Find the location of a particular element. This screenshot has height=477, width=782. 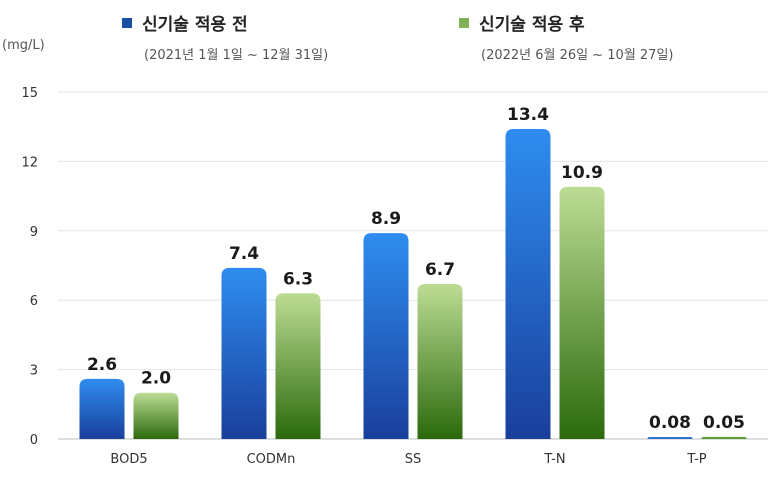

y-tick-label: 9 is located at coordinates (34, 232).